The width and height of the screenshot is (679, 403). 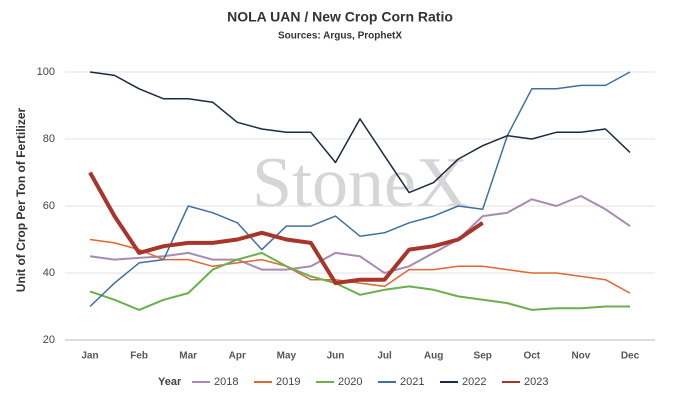 What do you see at coordinates (384, 356) in the screenshot?
I see `x-tick-label: Jul` at bounding box center [384, 356].